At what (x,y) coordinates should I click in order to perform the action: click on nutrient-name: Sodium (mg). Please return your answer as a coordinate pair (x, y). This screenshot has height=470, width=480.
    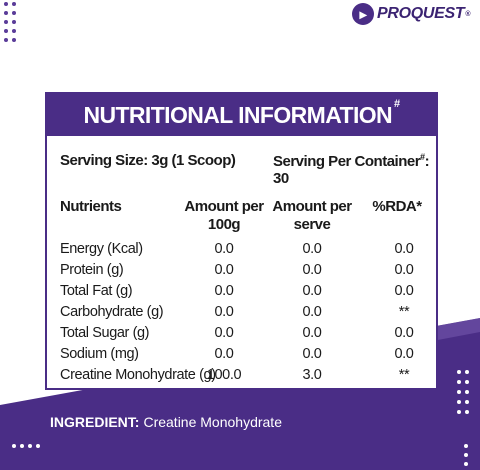
    Looking at the image, I should click on (99, 354).